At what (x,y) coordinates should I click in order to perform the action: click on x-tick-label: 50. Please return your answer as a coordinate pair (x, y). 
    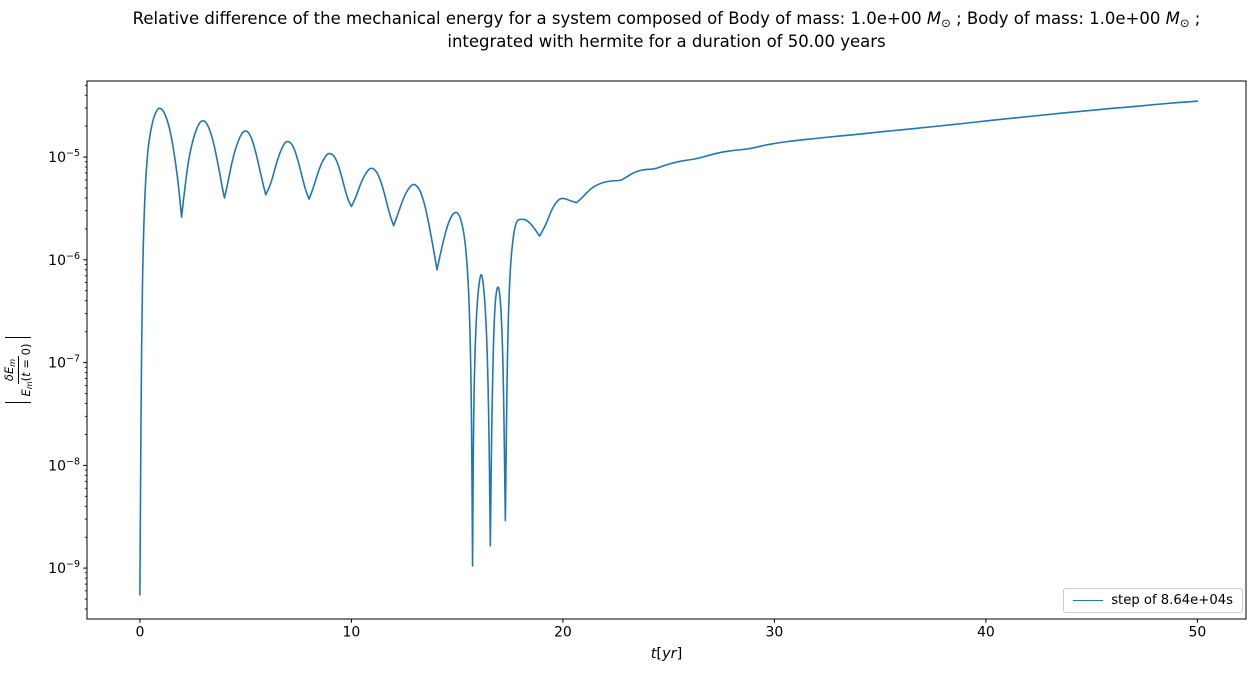
    Looking at the image, I should click on (1197, 633).